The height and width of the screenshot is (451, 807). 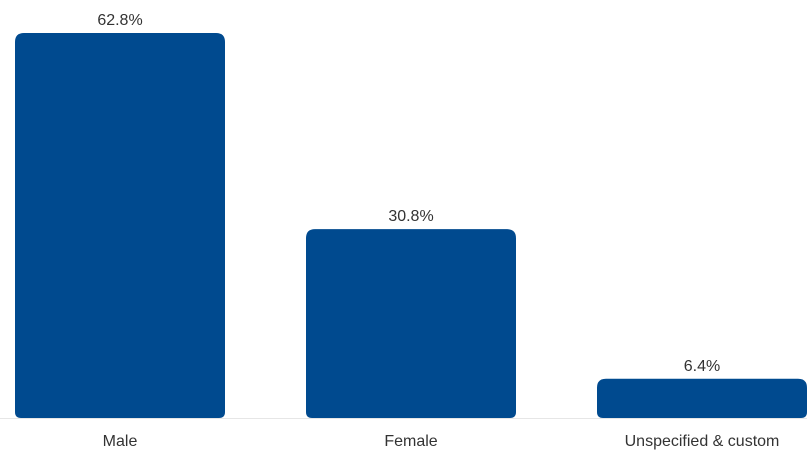 I want to click on category-label-unspecified-custom: Unspecified & custom, so click(x=702, y=441).